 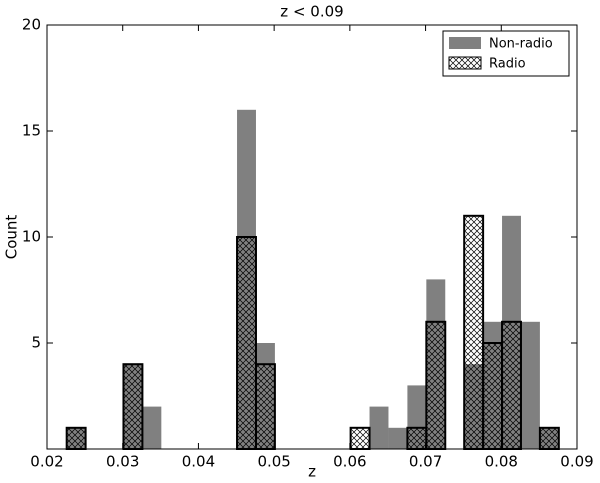 I want to click on y-tick-label: 15, so click(x=31, y=131).